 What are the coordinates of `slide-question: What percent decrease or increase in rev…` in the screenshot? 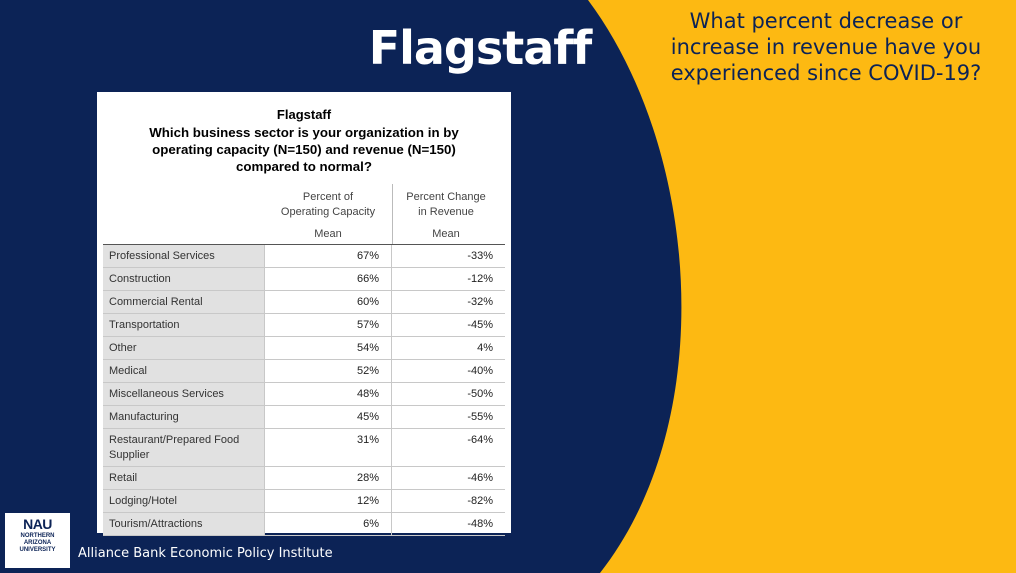 It's located at (826, 47).